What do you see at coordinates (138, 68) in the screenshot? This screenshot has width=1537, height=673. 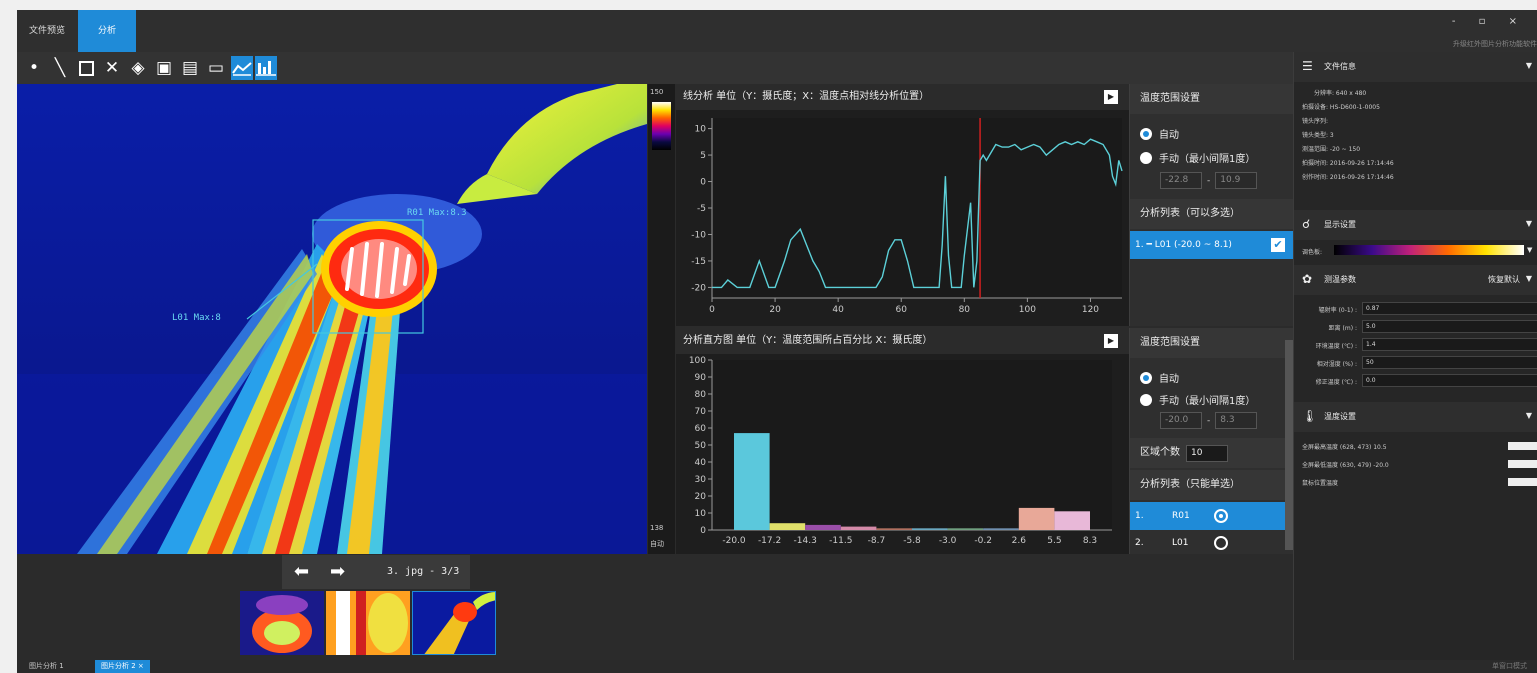 I see `clear-icon: ◈` at bounding box center [138, 68].